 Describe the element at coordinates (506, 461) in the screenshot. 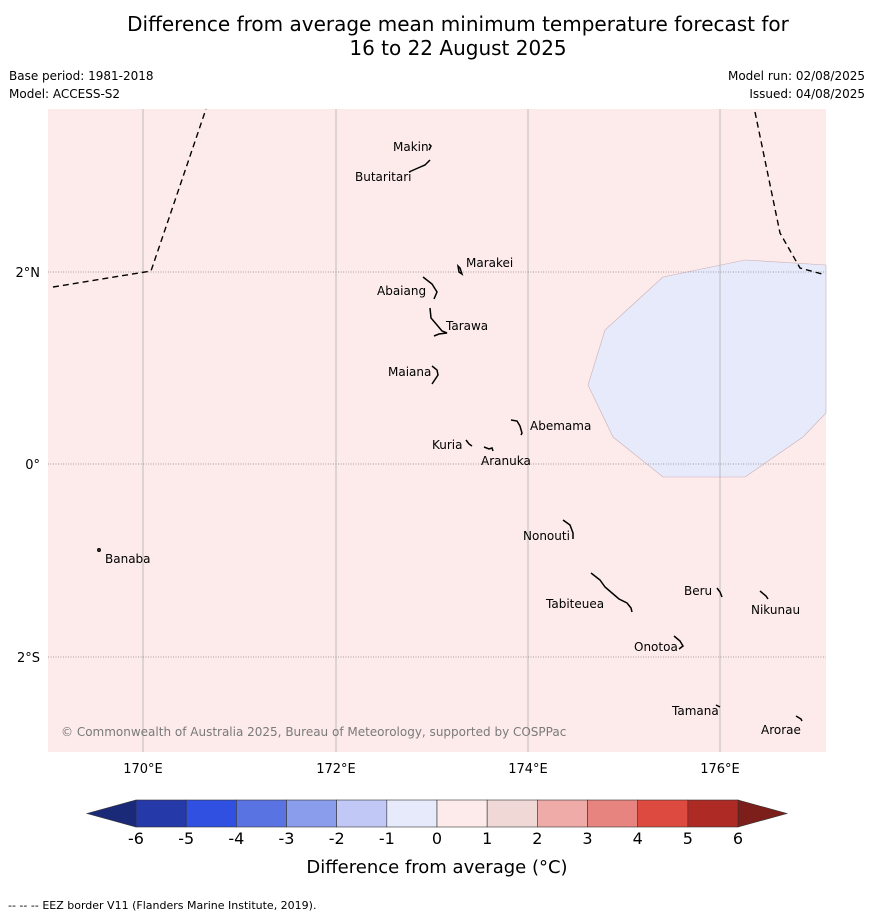

I see `place-label-aranuka: Aranuka` at that location.